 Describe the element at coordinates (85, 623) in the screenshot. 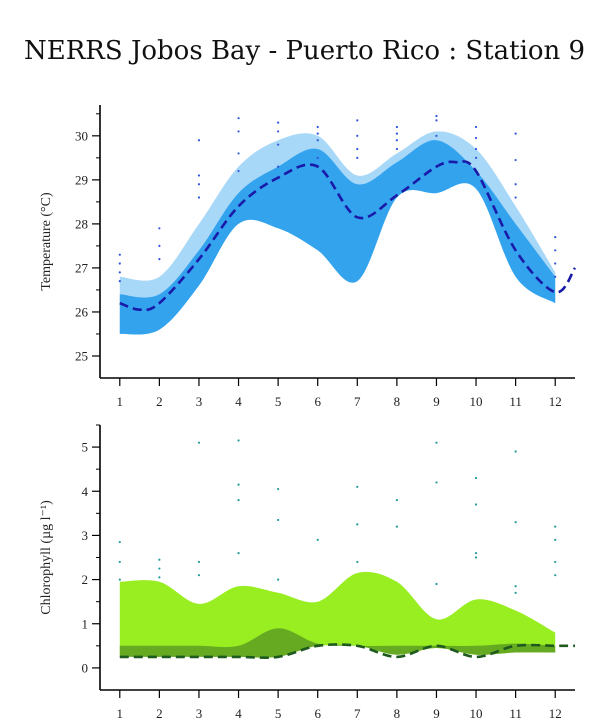

I see `chlorophyll-y-tick-label: 1` at that location.